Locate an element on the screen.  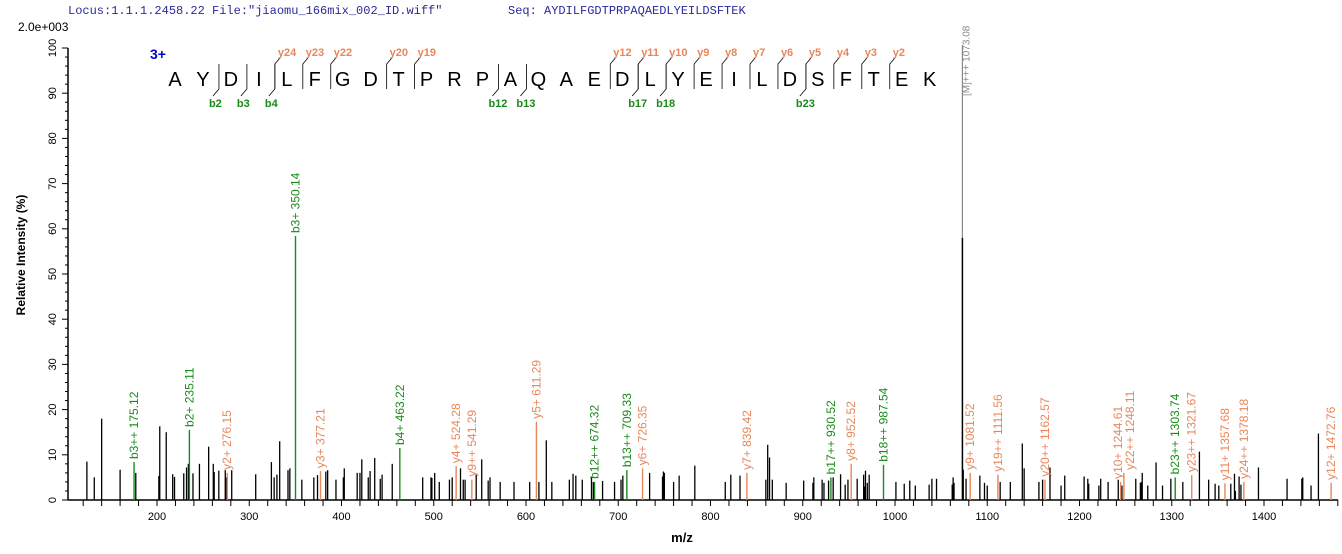
residue-letter: R is located at coordinates (454, 80).